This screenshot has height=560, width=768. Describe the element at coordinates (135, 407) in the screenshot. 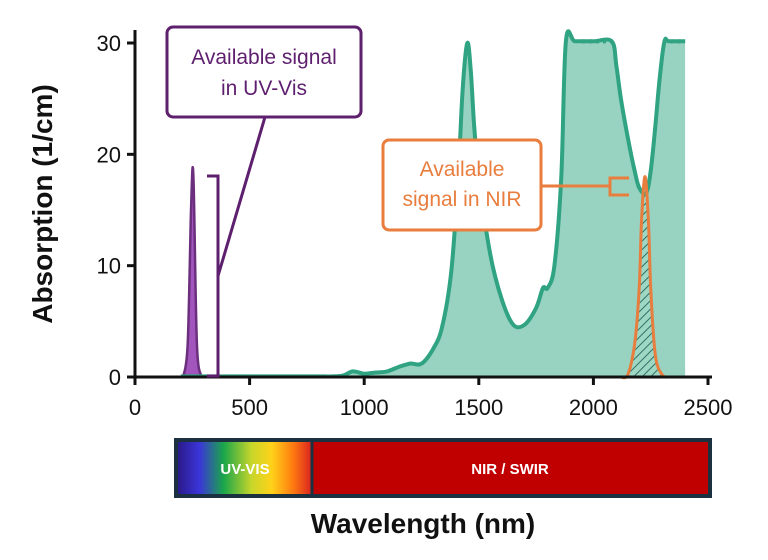

I see `x-tick-label: 0` at that location.